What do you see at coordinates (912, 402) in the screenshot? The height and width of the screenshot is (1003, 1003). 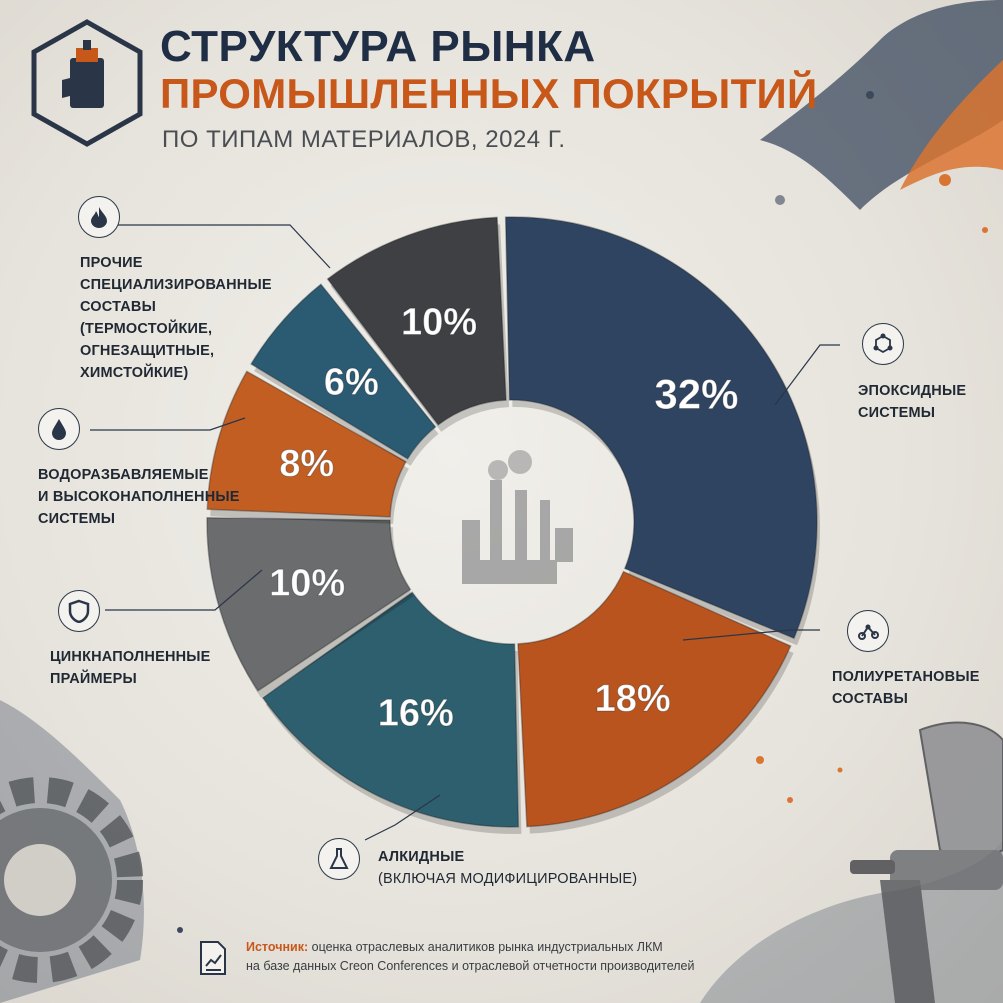 I see `label-epoxy: ЭПОКСИДНЫЕ СИСТЕМЫ` at bounding box center [912, 402].